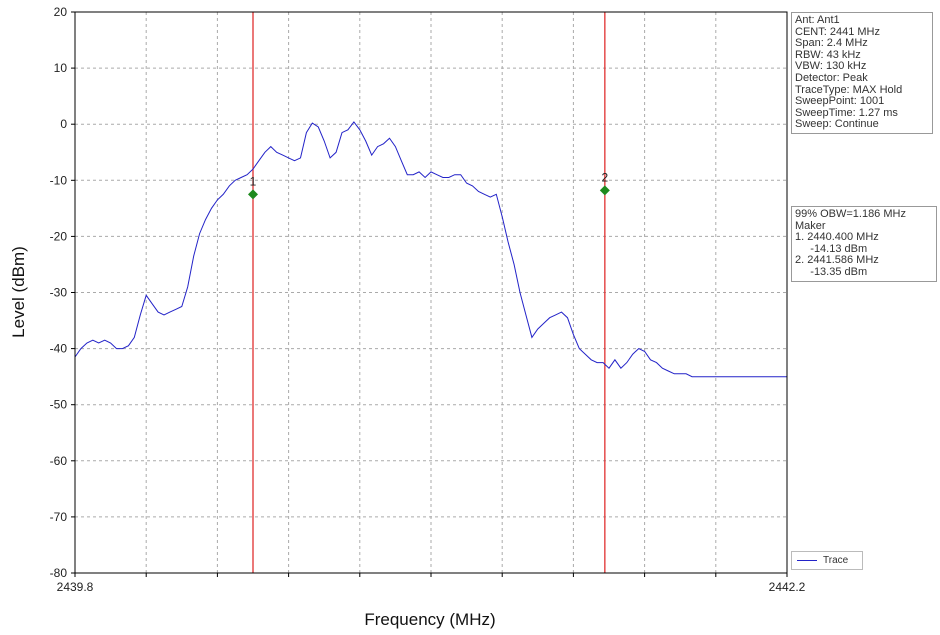 This screenshot has height=635, width=940. I want to click on legend-swatch, so click(807, 560).